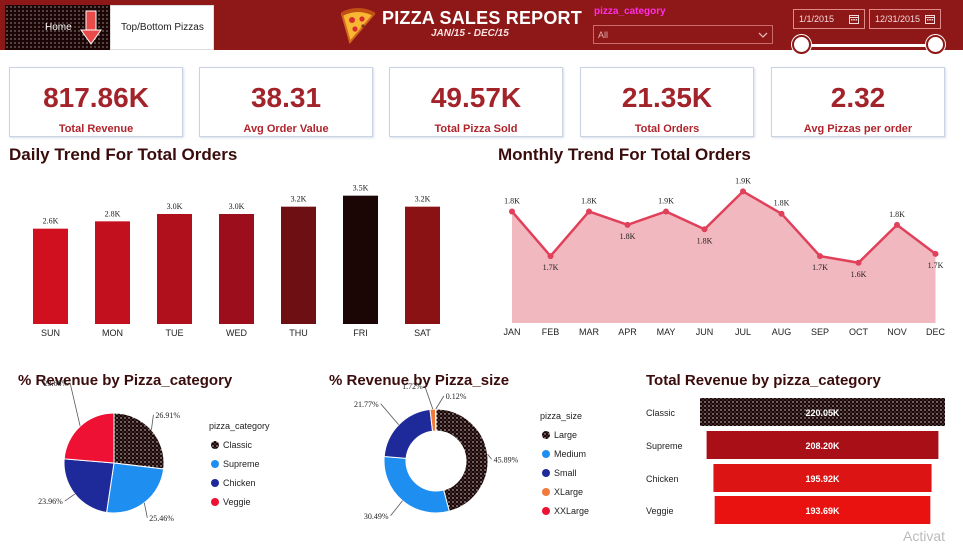 This screenshot has height=544, width=963. What do you see at coordinates (897, 332) in the screenshot?
I see `monthly-x-tick: NOV` at bounding box center [897, 332].